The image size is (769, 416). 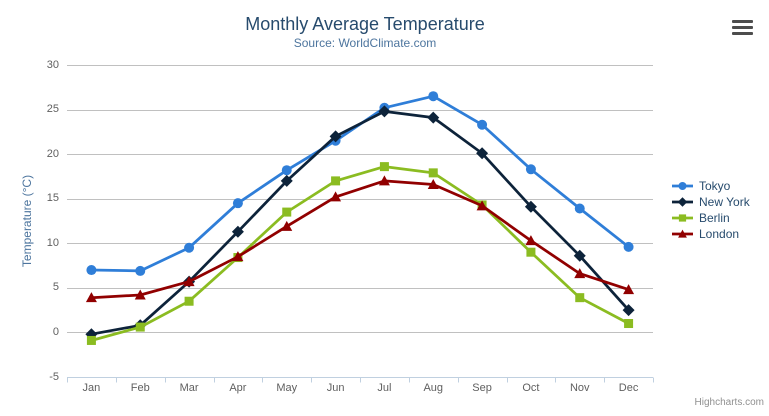 I want to click on legend-item-new-york: New York, so click(x=711, y=202).